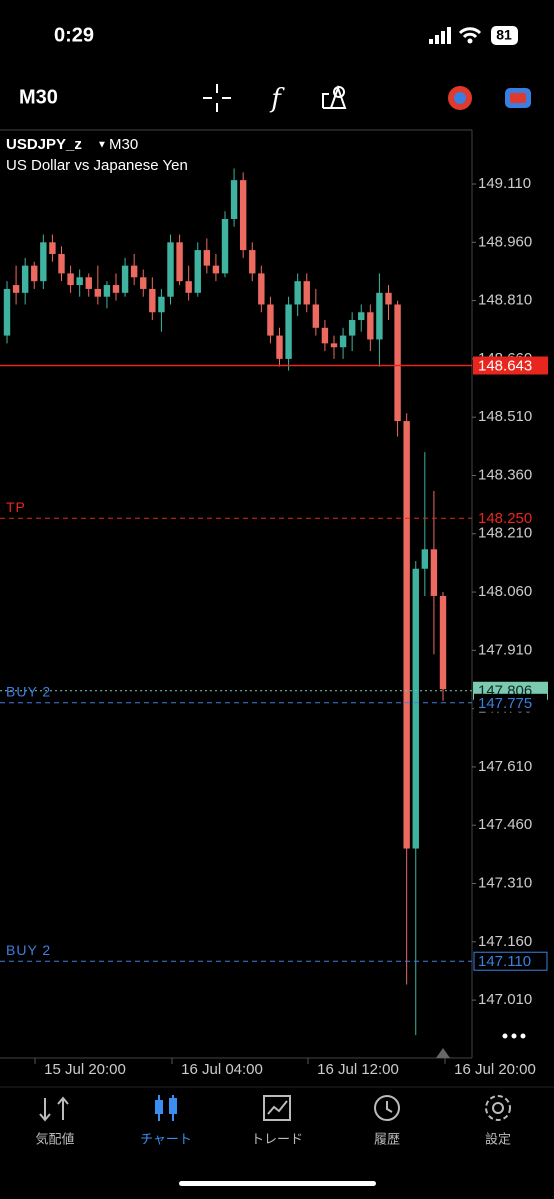  Describe the element at coordinates (505, 591) in the screenshot. I see `y-tick-label: 148.060` at that location.